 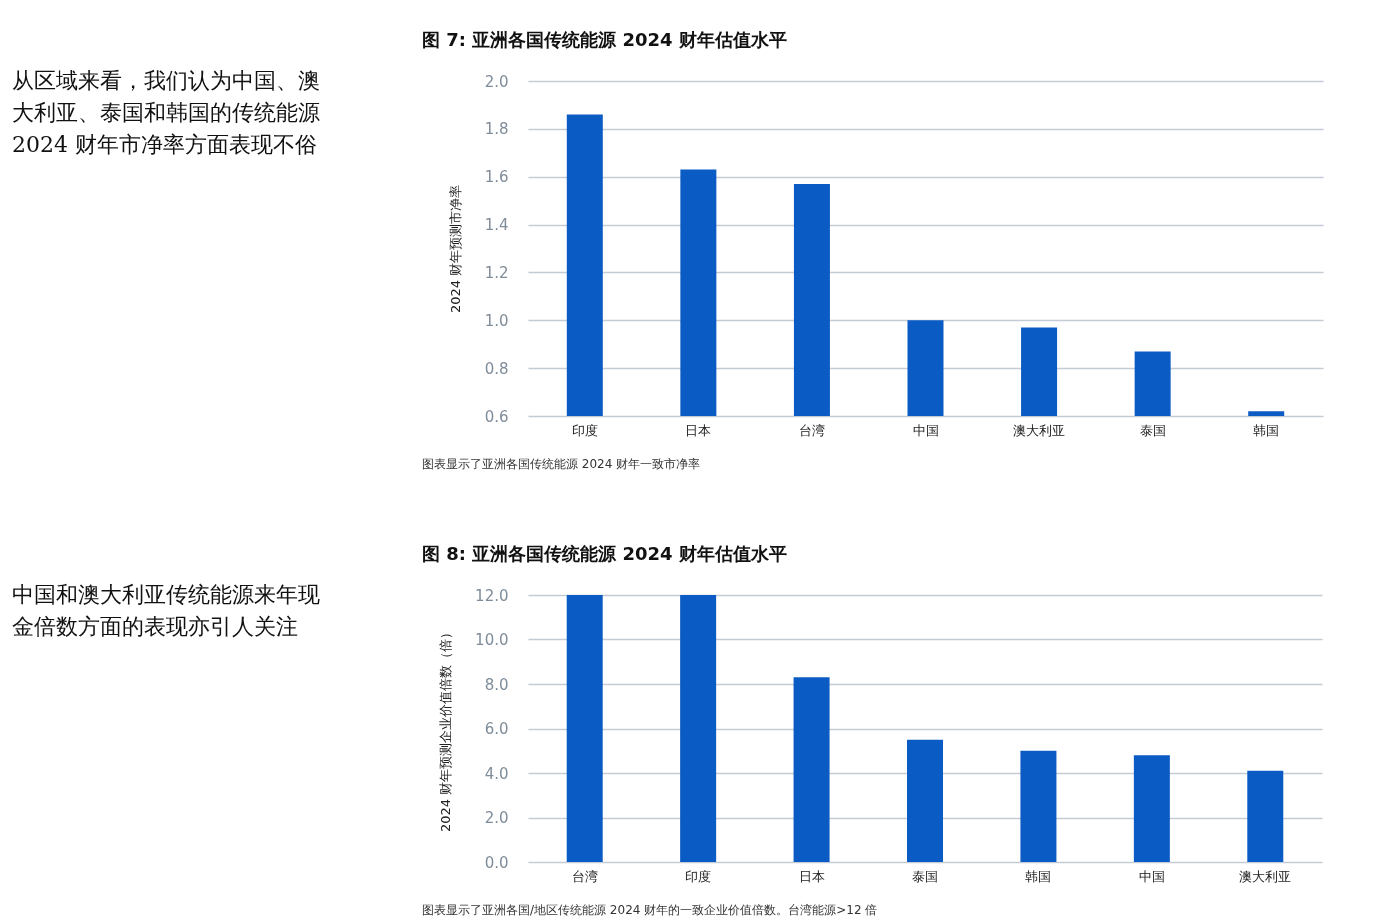 I want to click on y-tick-label: 1.4, so click(x=496, y=225).